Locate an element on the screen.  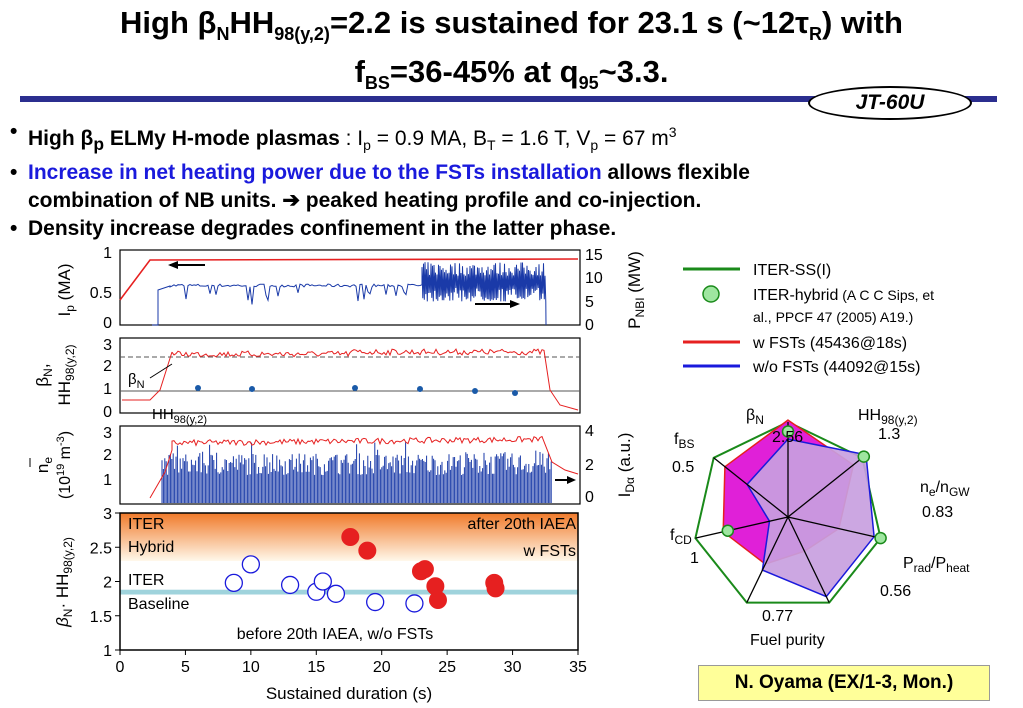
radar-axis-label: βN is located at coordinates (755, 417).